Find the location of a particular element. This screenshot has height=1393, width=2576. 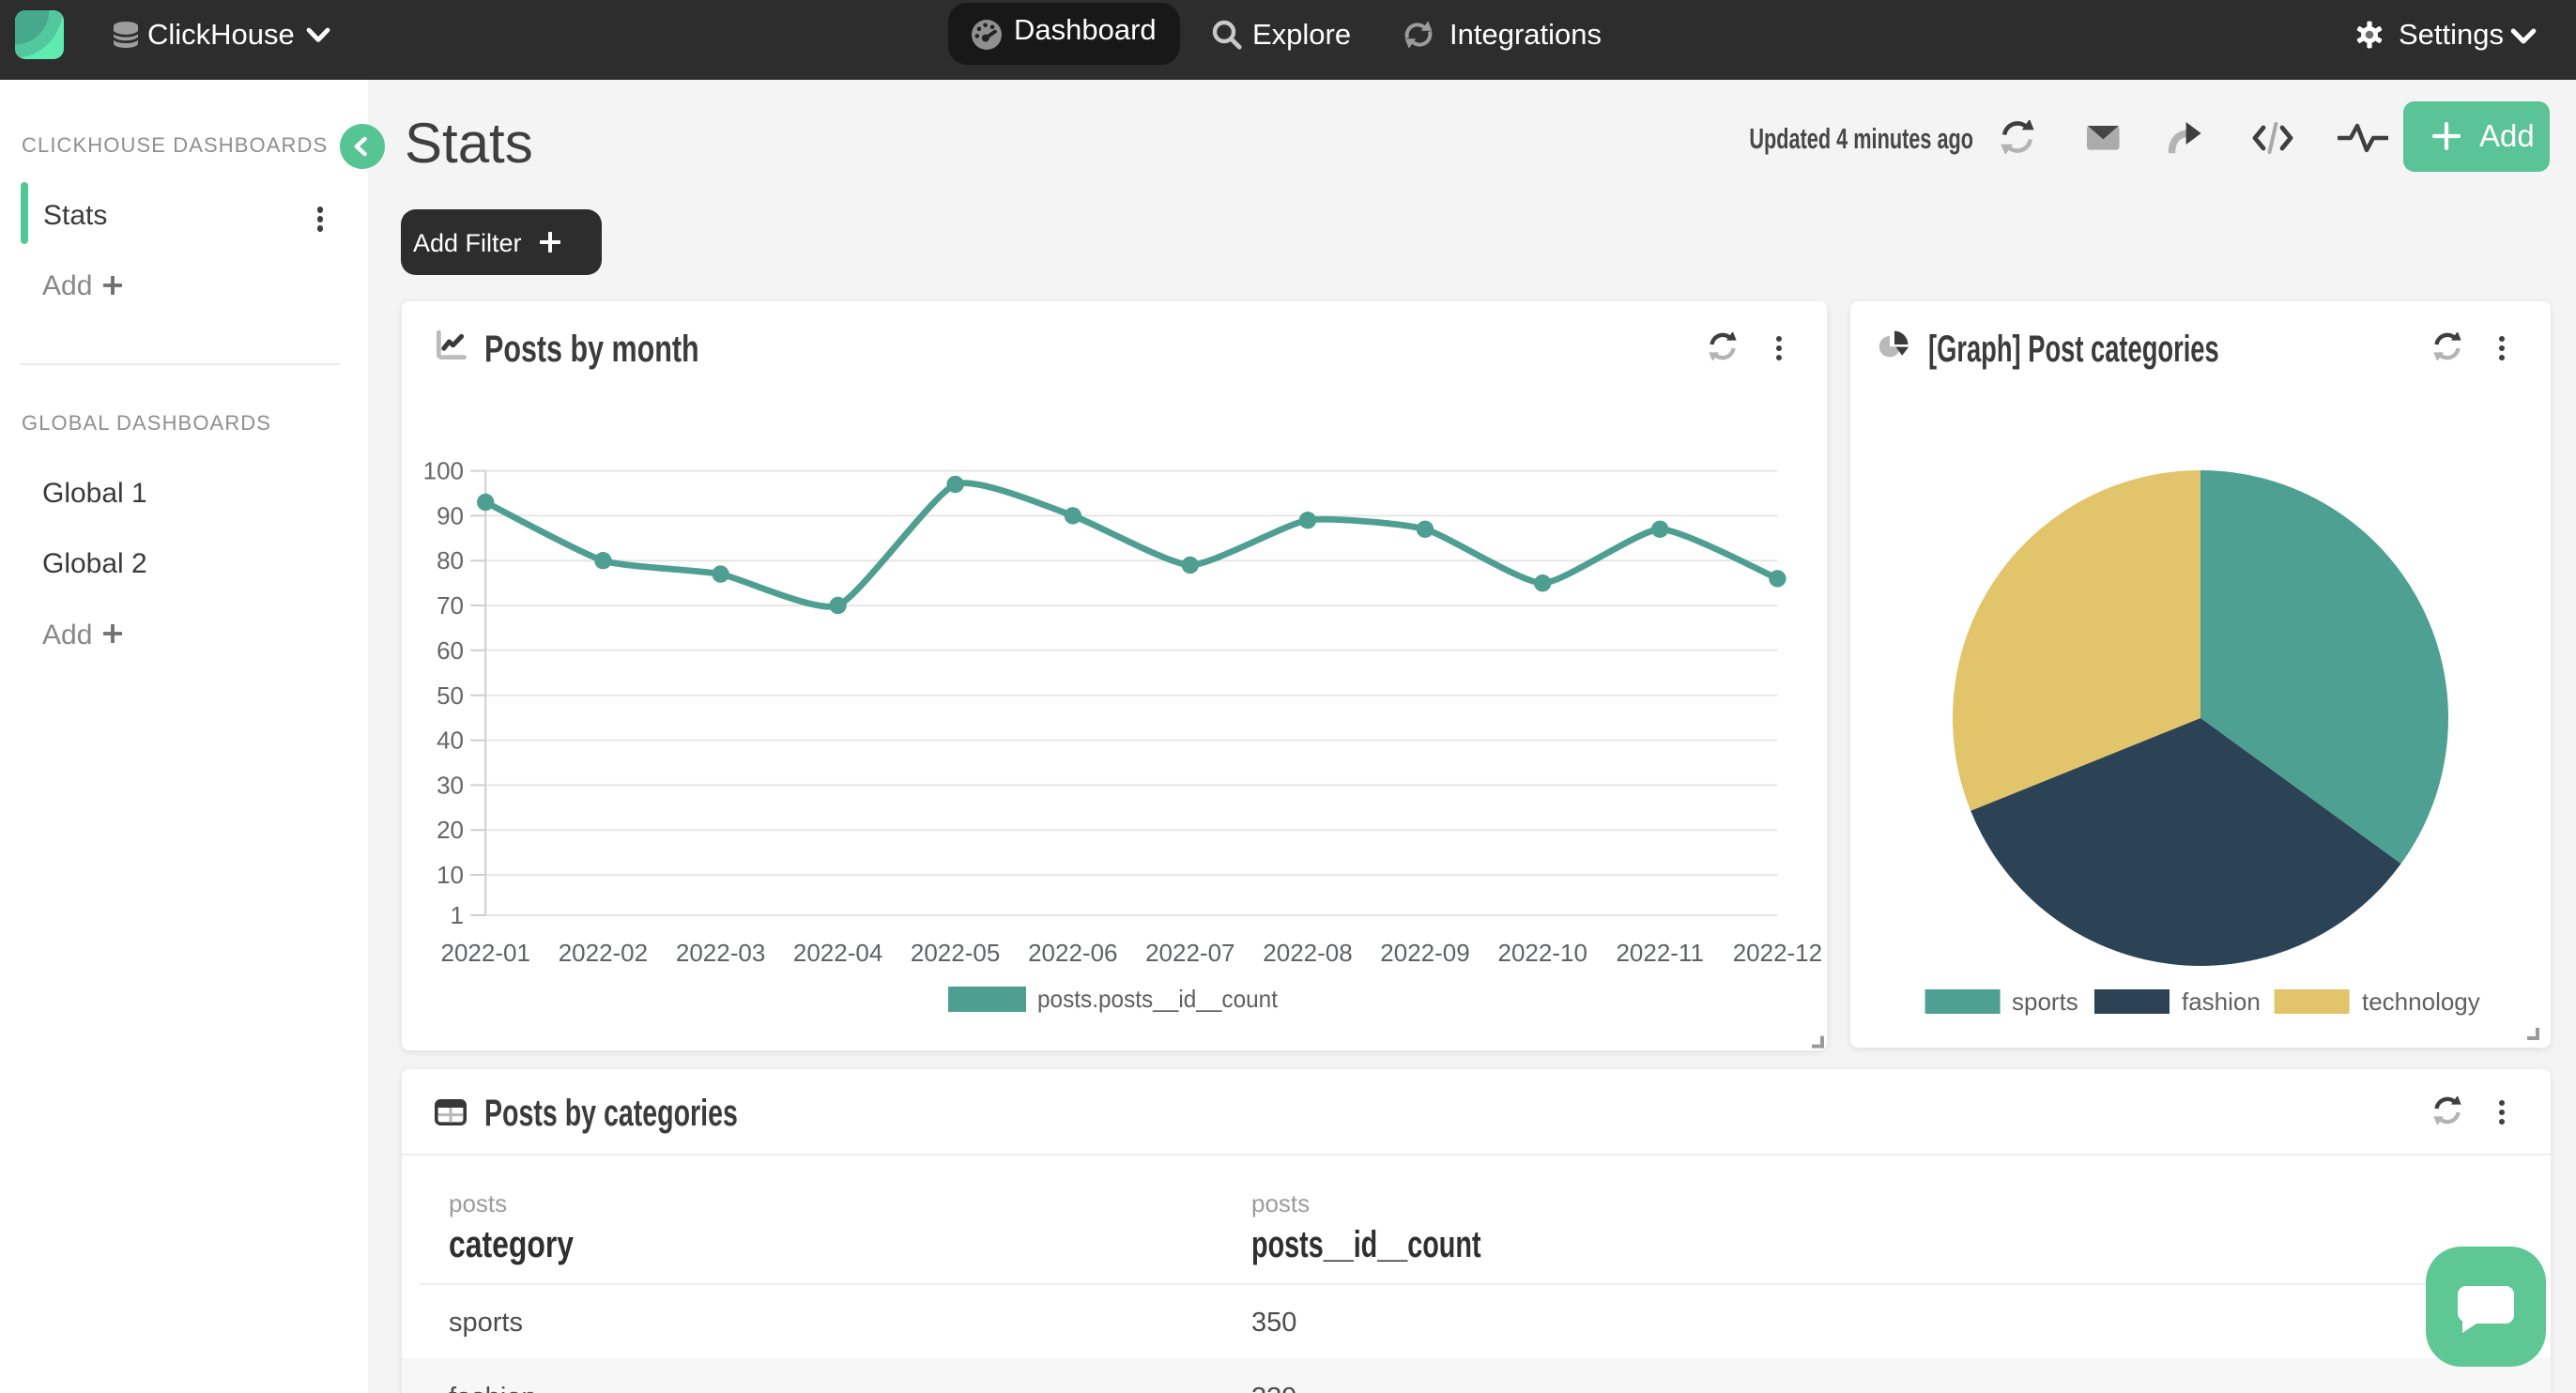

svg-text: 10 is located at coordinates (451, 875).